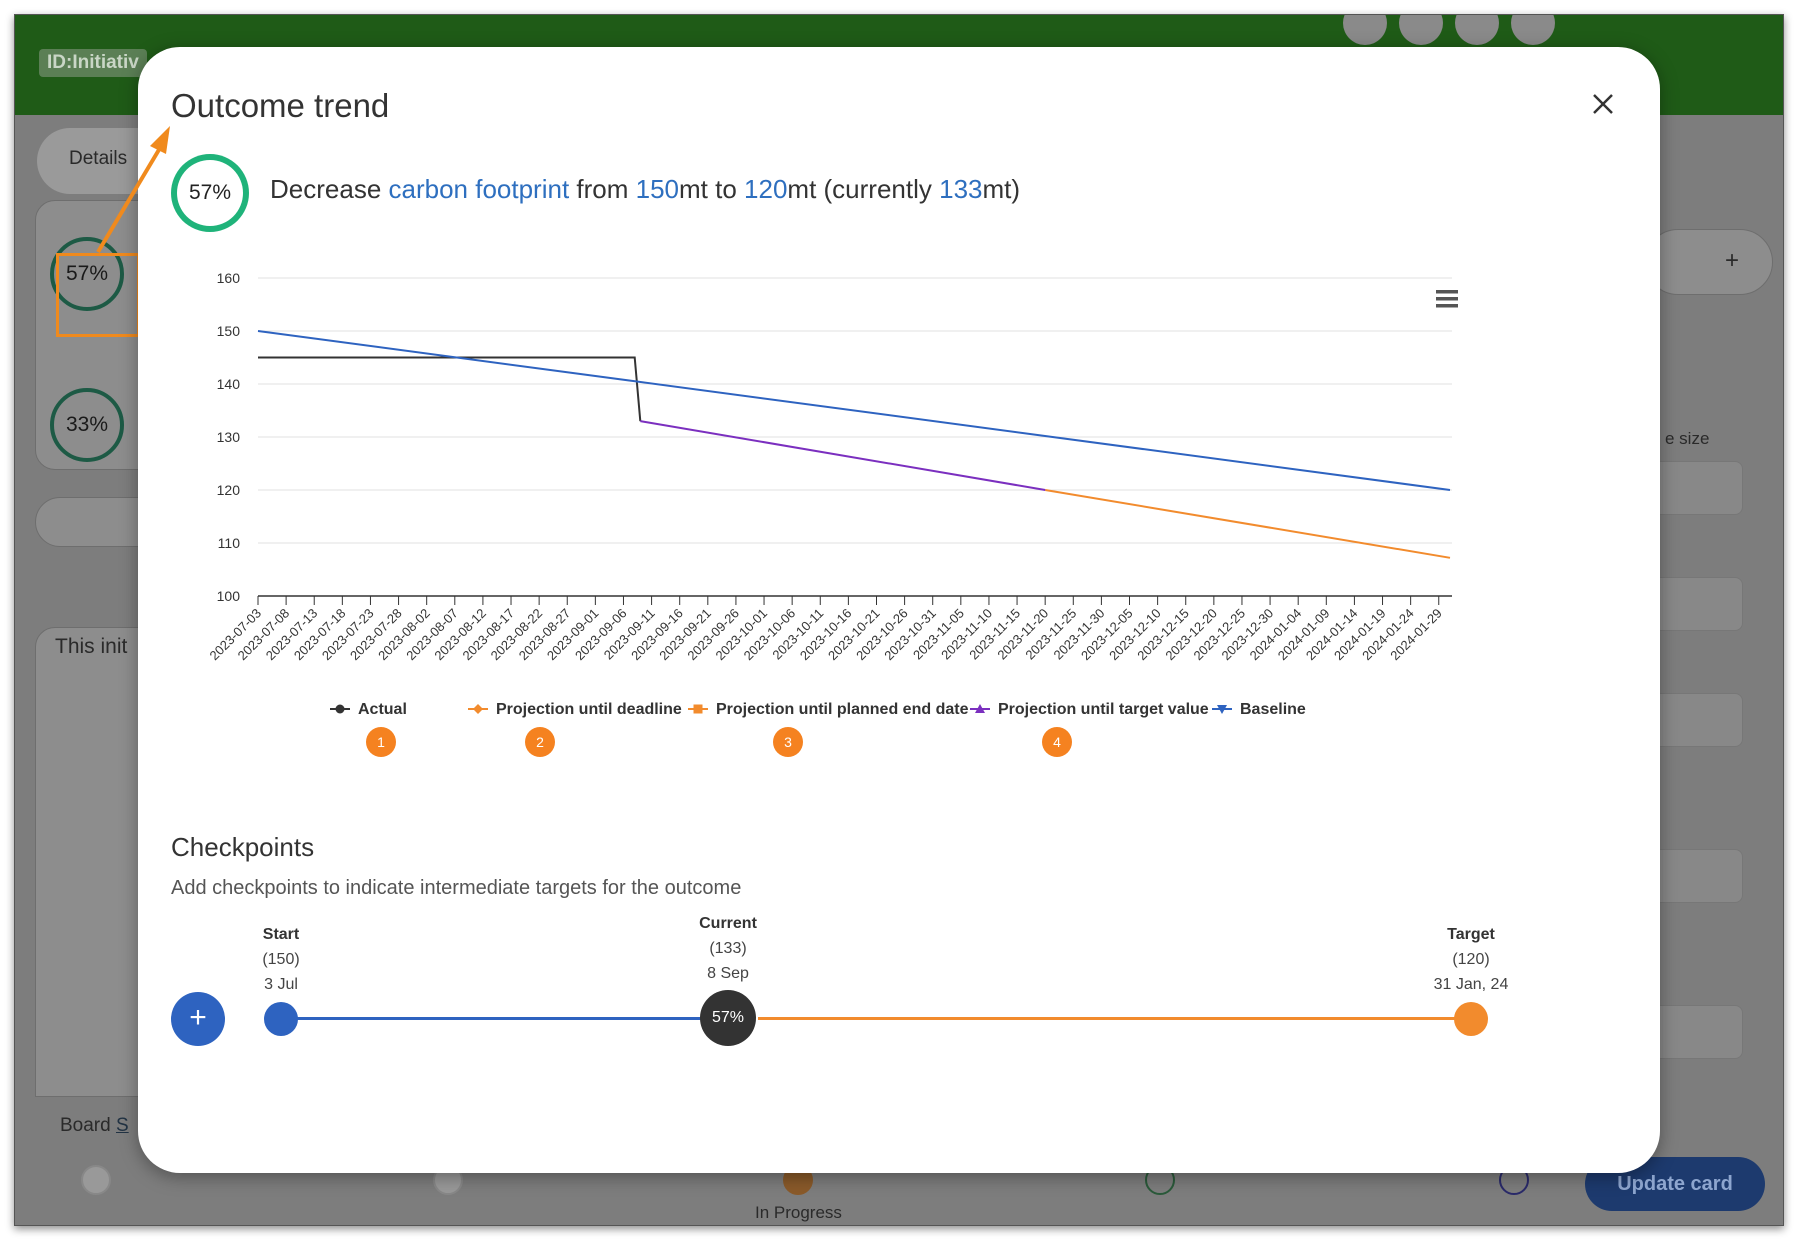 Image resolution: width=1798 pixels, height=1247 pixels. I want to click on series-line-baseline, so click(854, 410).